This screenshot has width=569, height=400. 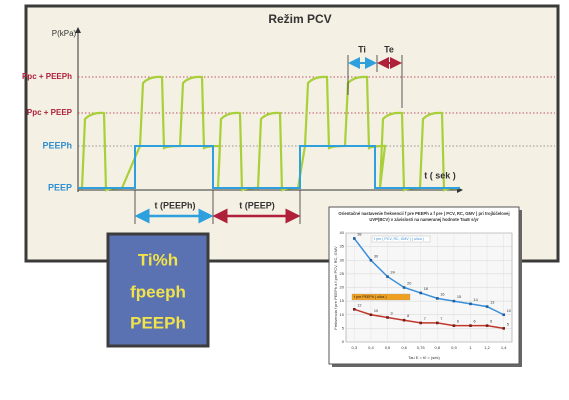 I want to click on data-label: 13, so click(x=492, y=303).